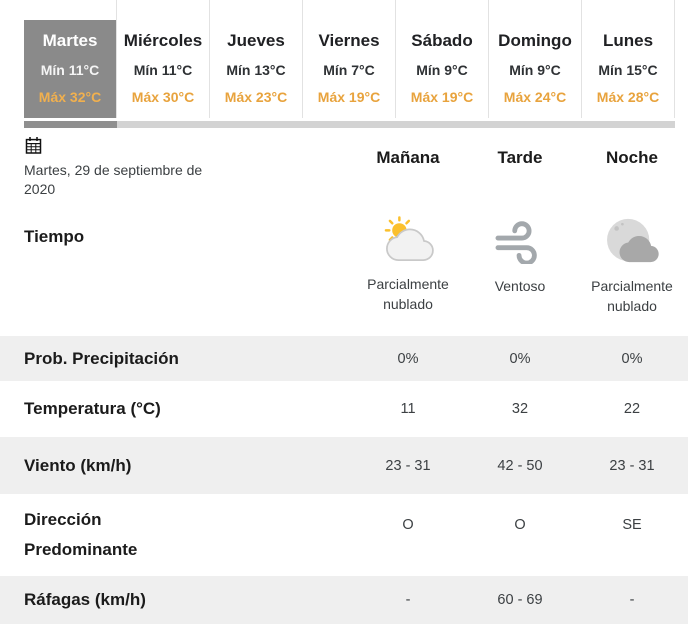 The height and width of the screenshot is (624, 692). Describe the element at coordinates (535, 97) in the screenshot. I see `day-max-temp: Máx 24°C` at that location.